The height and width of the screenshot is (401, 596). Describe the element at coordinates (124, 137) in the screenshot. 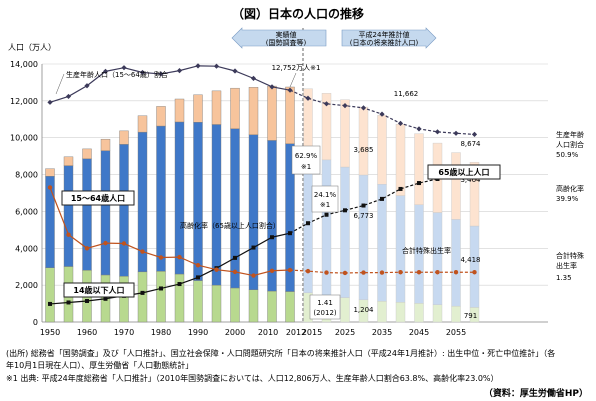

I see `bar-elderly-1970` at that location.